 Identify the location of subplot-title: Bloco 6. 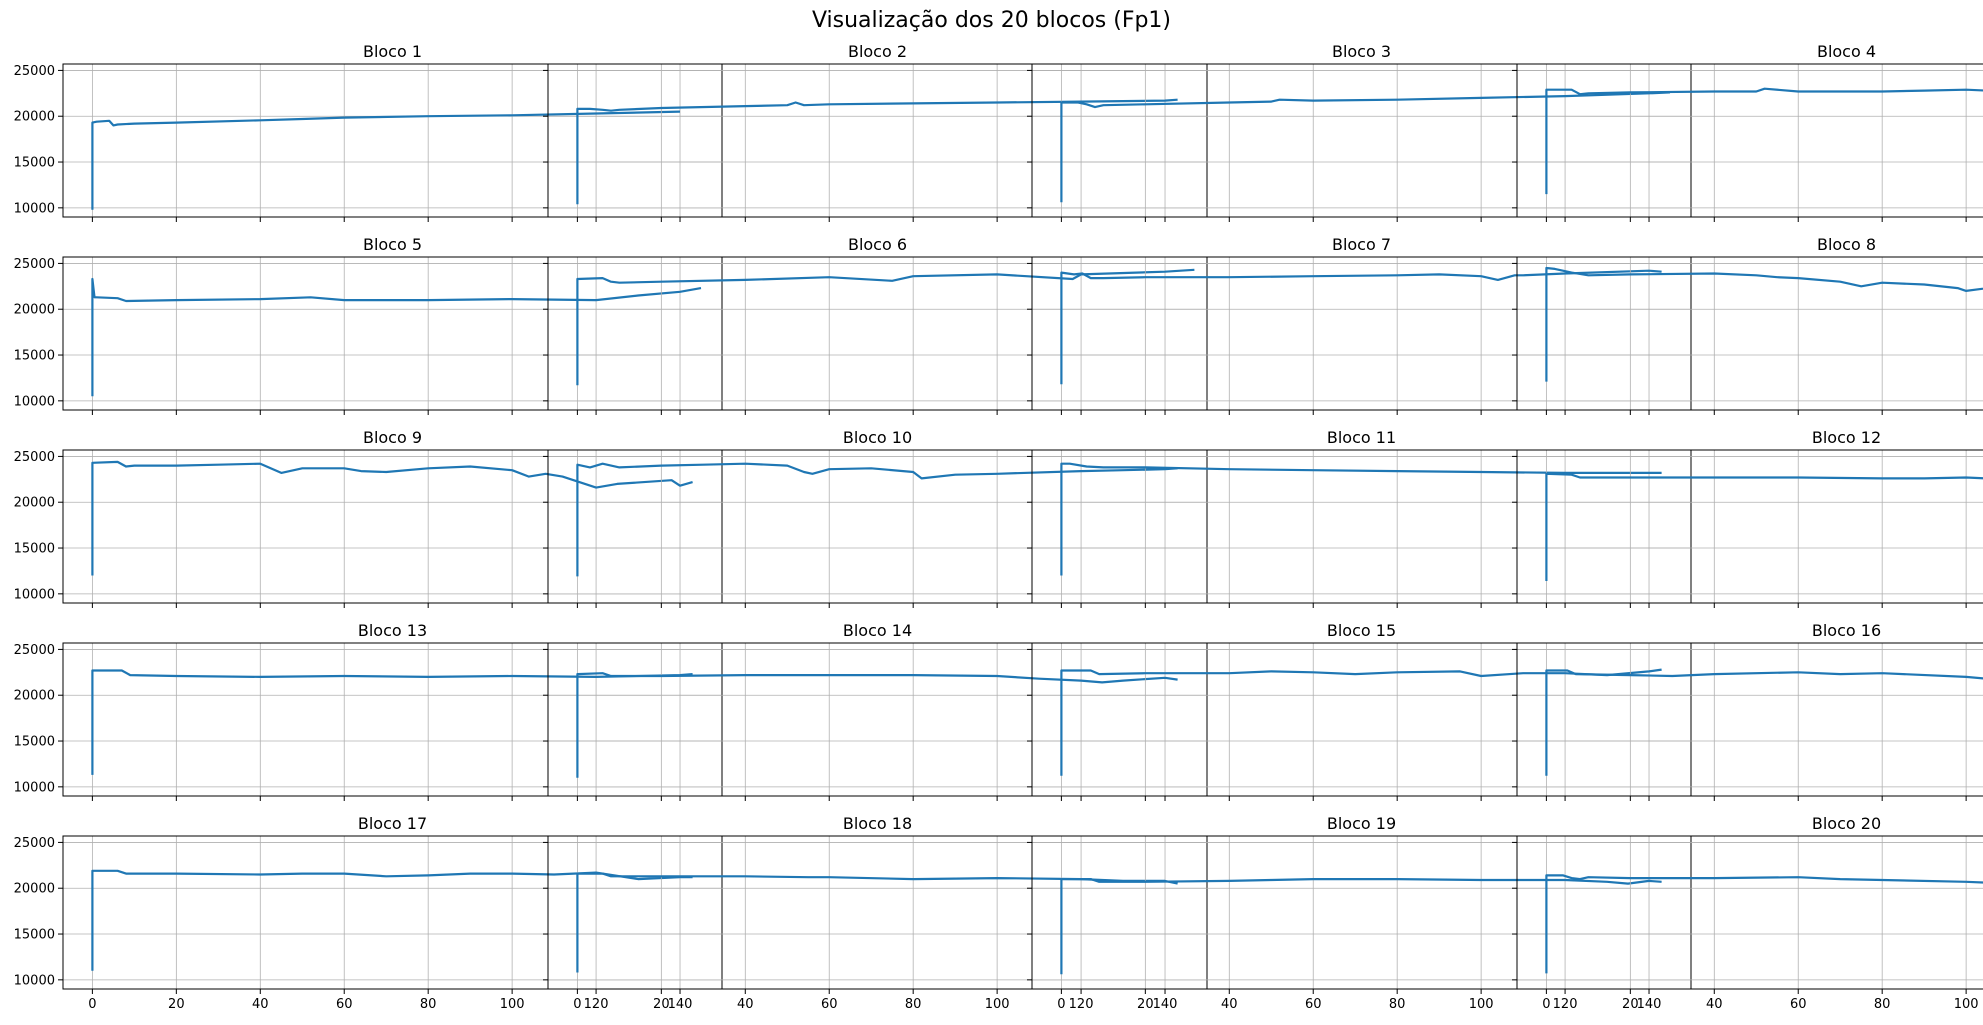
(877, 244).